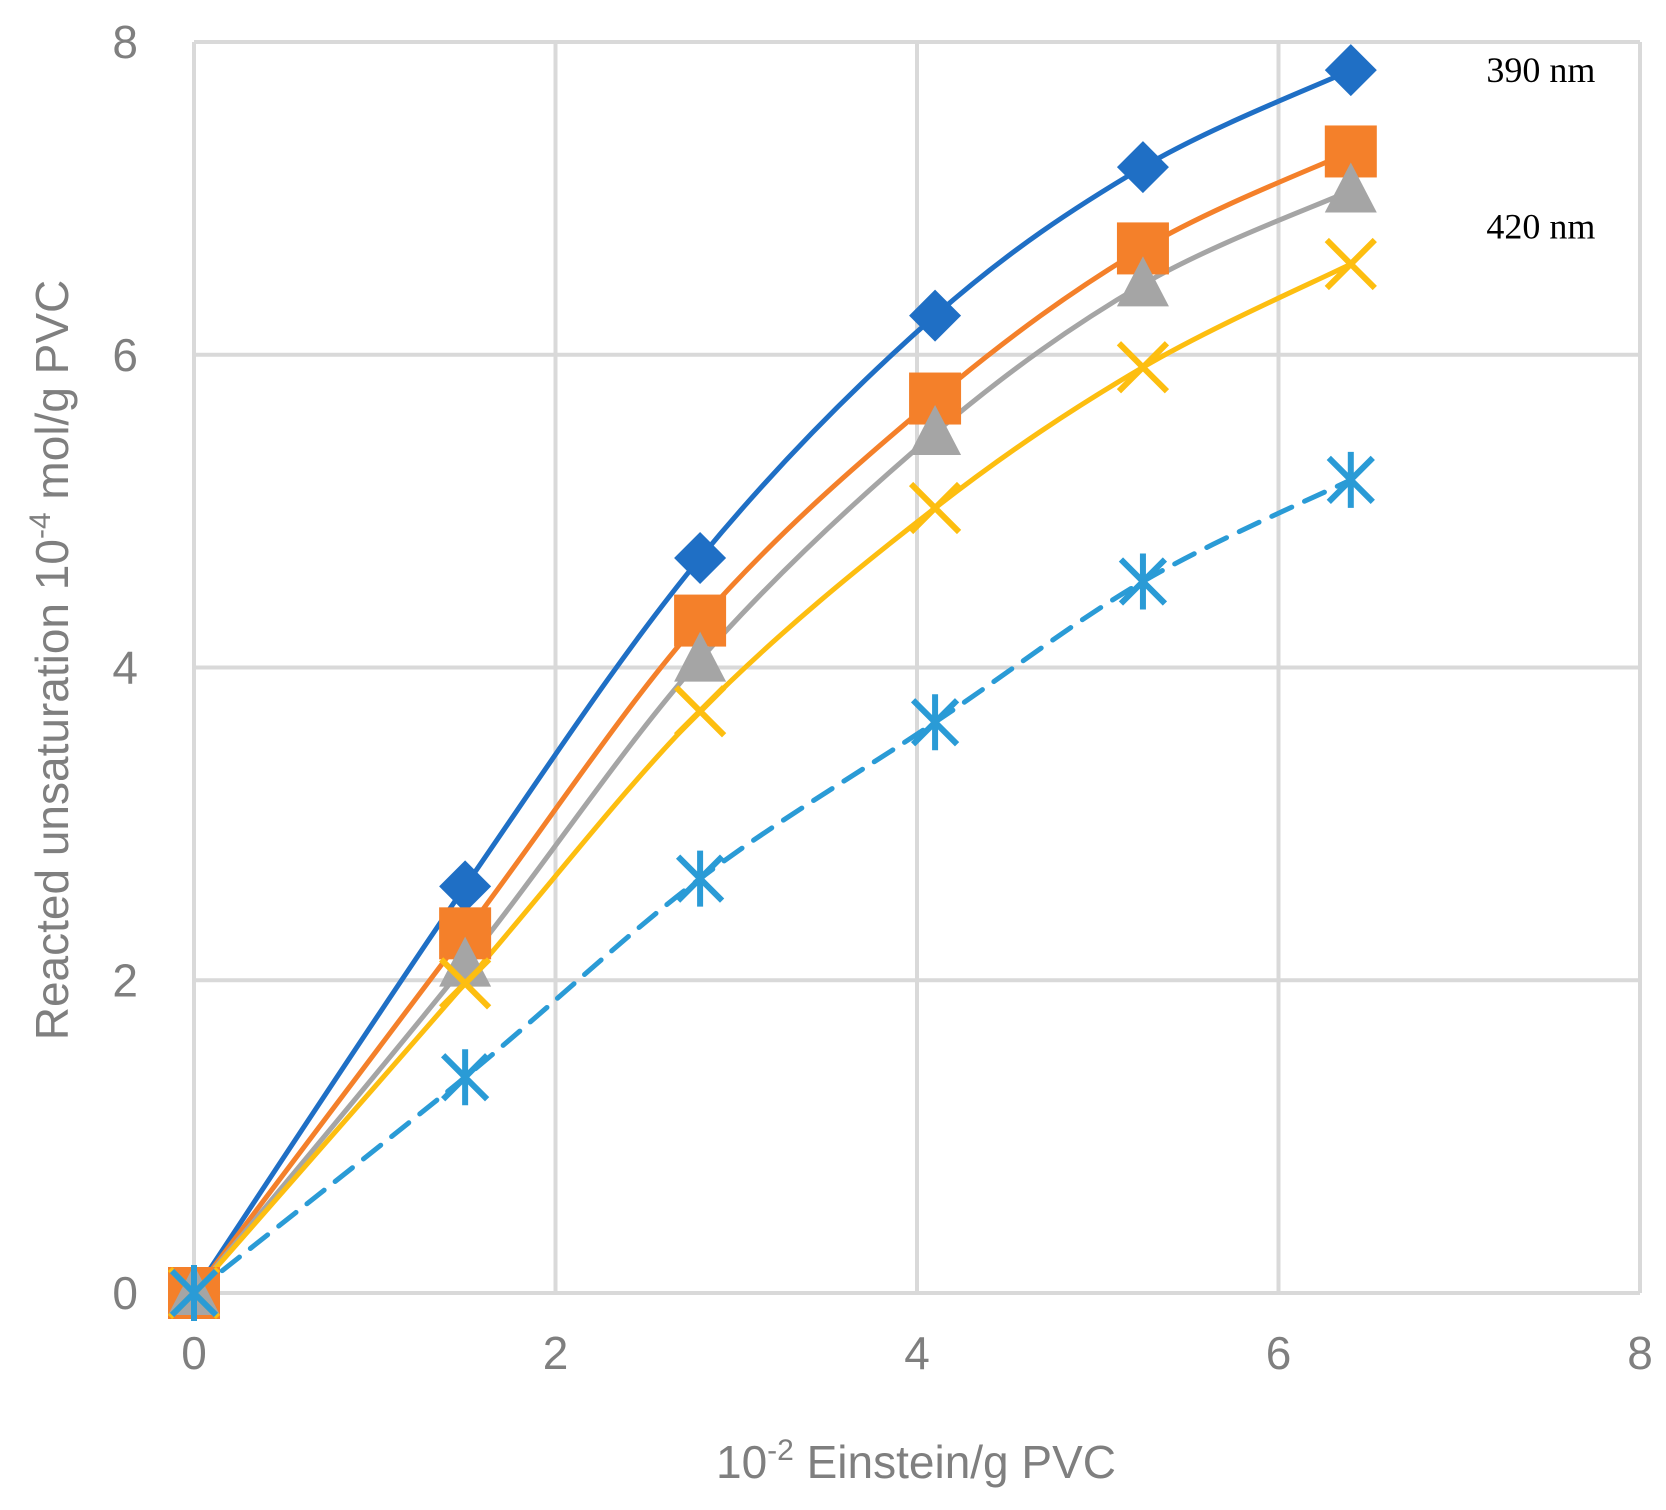 The image size is (1666, 1510). What do you see at coordinates (1540, 227) in the screenshot?
I see `annotation-label: 420 nm` at bounding box center [1540, 227].